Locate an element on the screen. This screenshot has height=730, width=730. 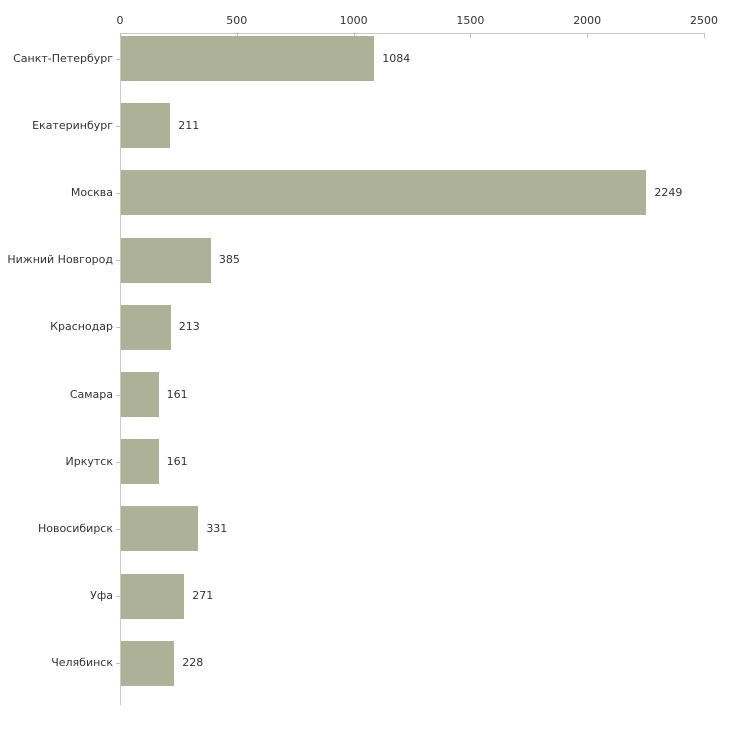
x-axis-tick-label: 1000 is located at coordinates (353, 20).